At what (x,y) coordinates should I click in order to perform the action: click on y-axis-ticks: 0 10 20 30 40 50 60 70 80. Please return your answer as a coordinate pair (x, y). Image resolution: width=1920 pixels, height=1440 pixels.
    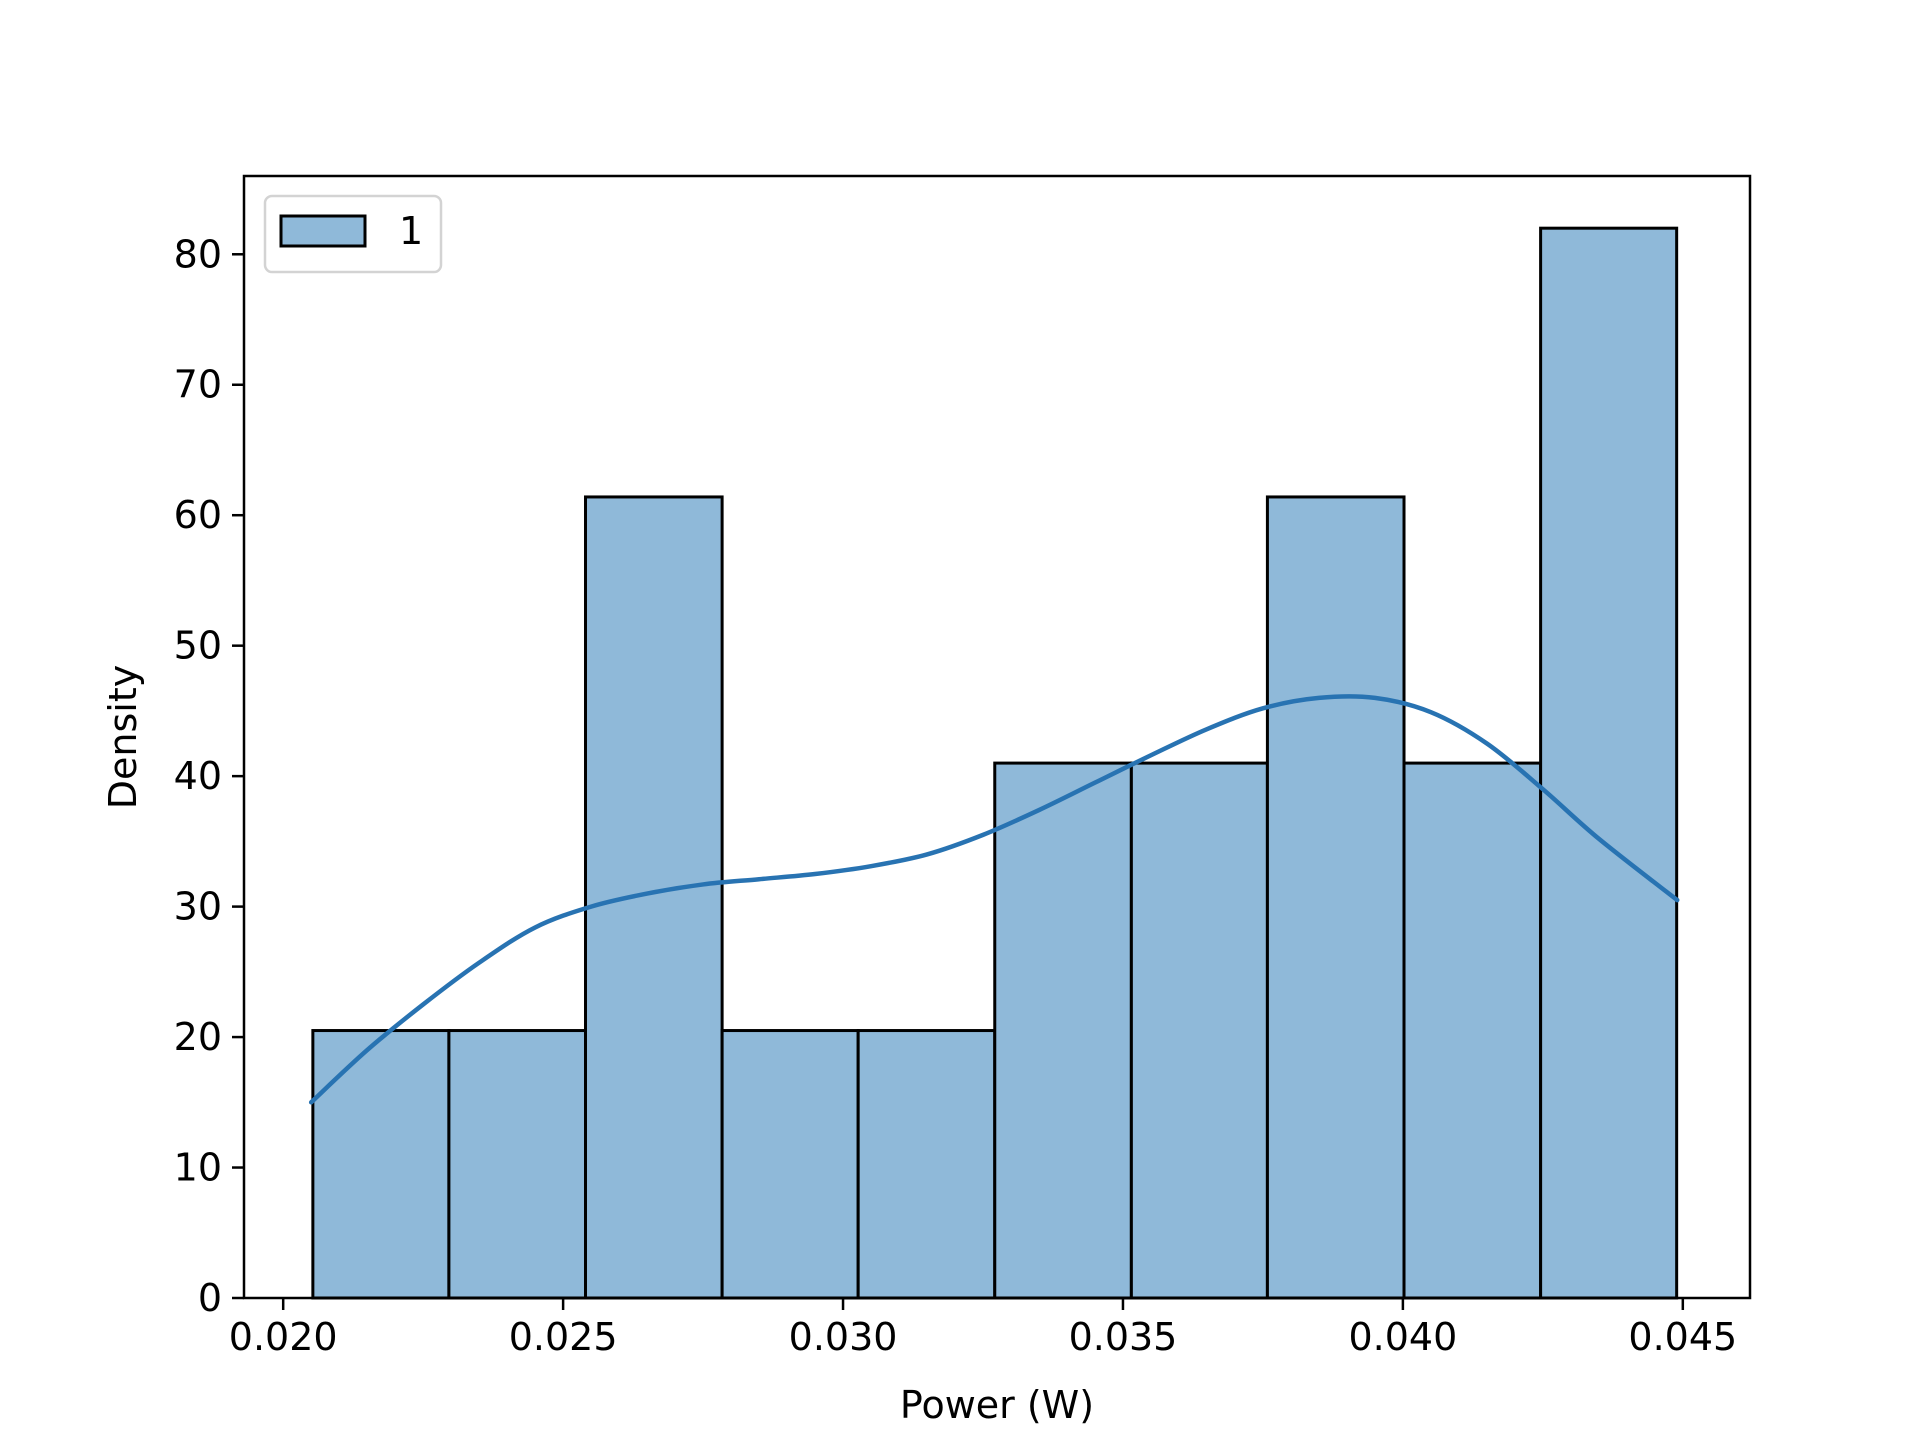
    Looking at the image, I should click on (209, 776).